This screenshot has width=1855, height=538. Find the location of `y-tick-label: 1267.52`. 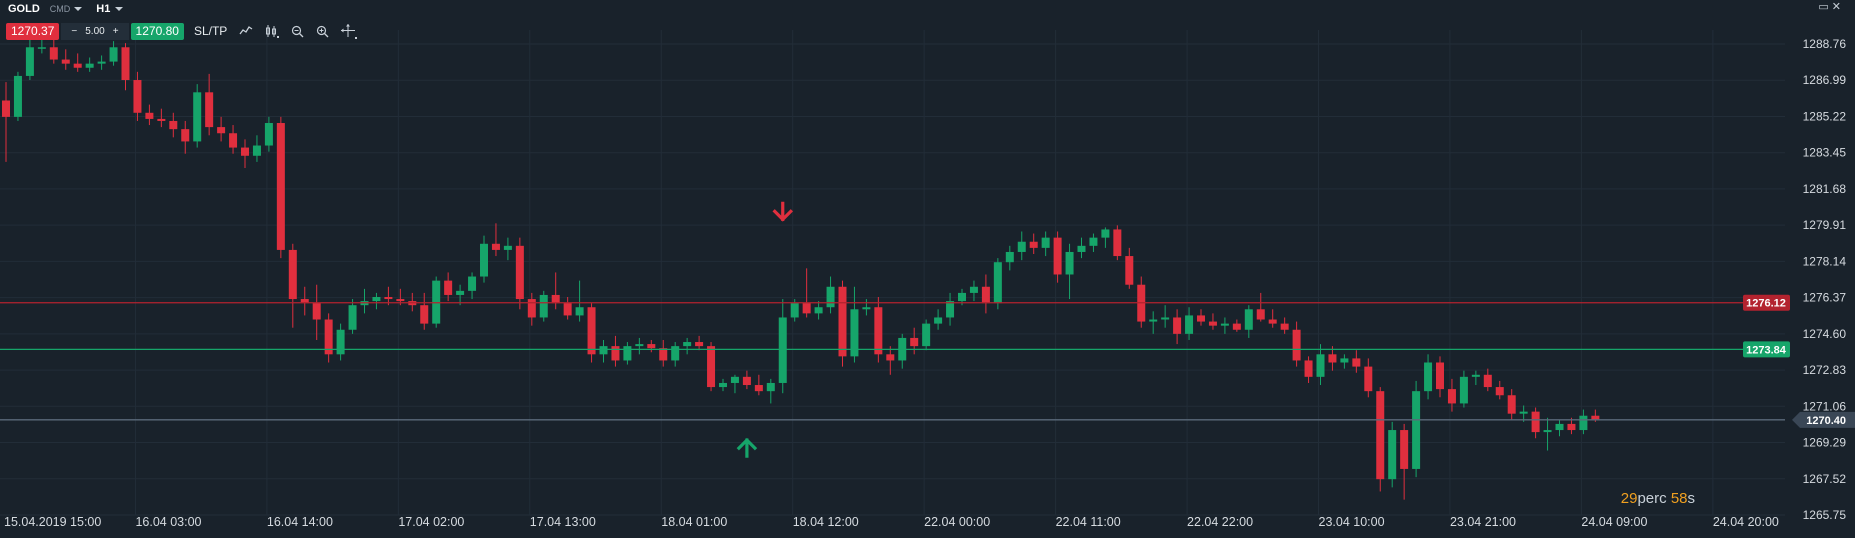

y-tick-label: 1267.52 is located at coordinates (1825, 479).